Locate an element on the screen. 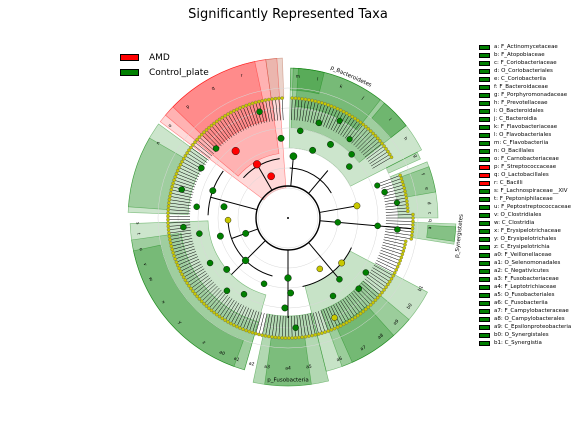  wedge-letter: d is located at coordinates (429, 203).